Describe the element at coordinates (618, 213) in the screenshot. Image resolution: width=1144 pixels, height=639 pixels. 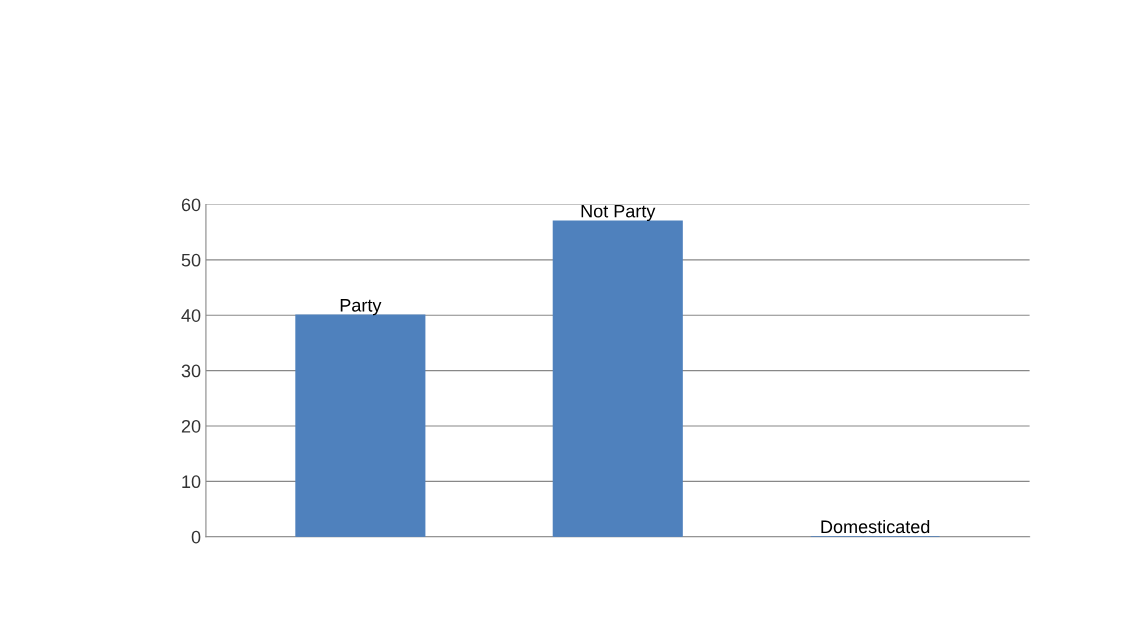
I see `x-tick-label: Not Party` at that location.